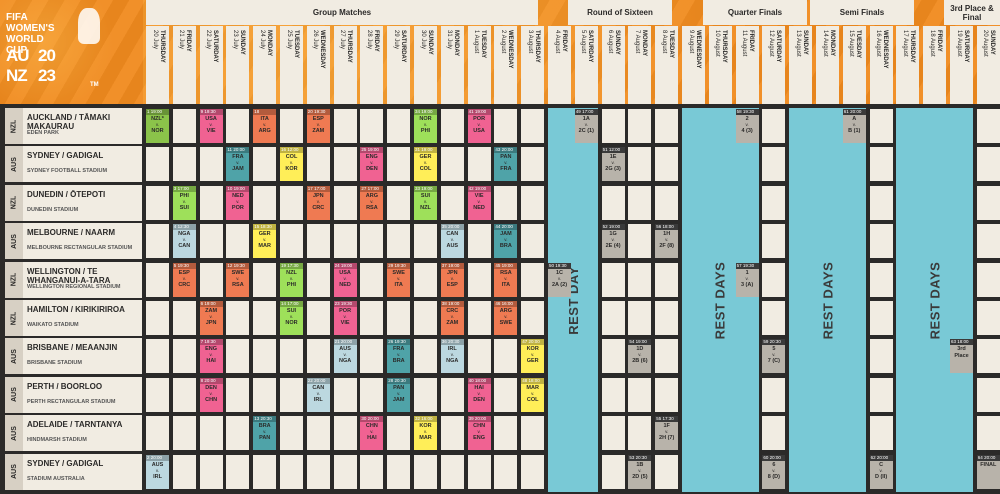 The image size is (1000, 494). I want to click on match-22: 22 20:00 CAN v. IRL, so click(318, 394).